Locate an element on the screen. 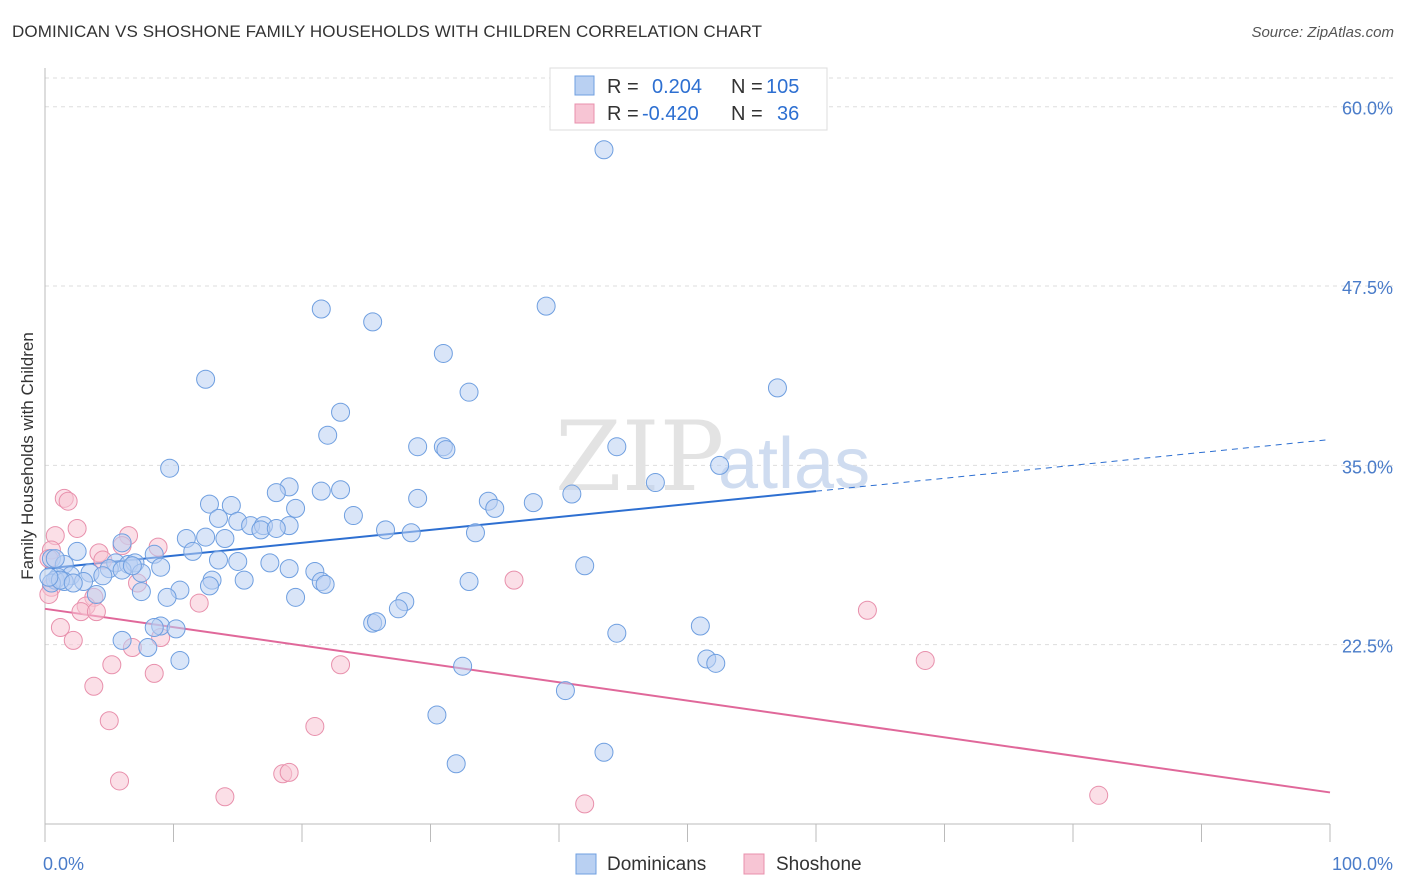 The height and width of the screenshot is (892, 1406). y-tick-labels: 22.5% 35.0% 47.5% 60.0% is located at coordinates (1367, 378).